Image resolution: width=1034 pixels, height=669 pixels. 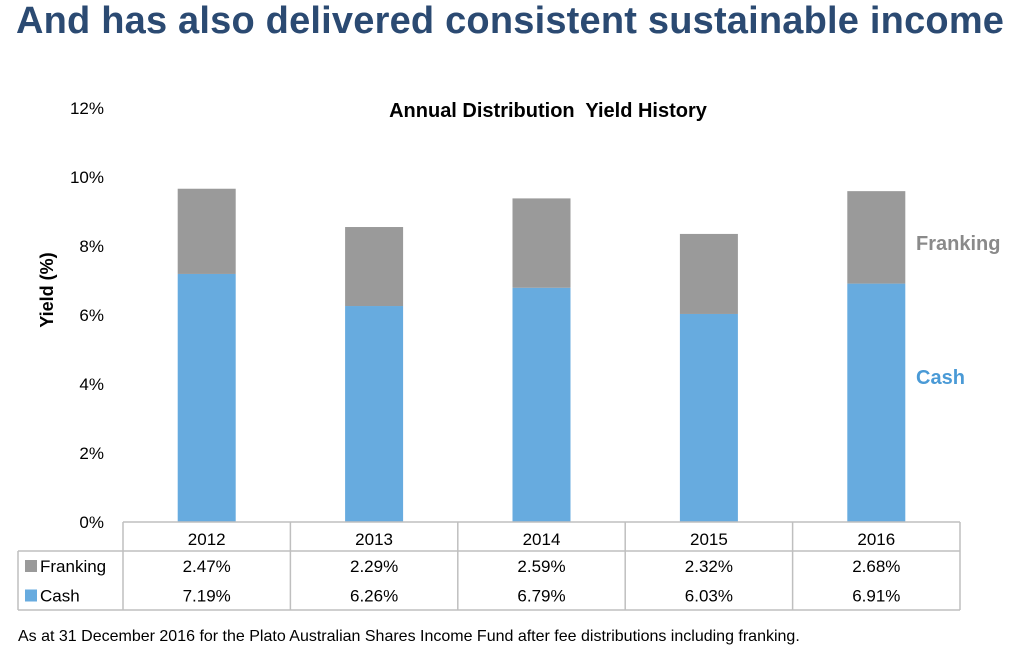 I want to click on legend-swatch-franking, so click(x=31, y=566).